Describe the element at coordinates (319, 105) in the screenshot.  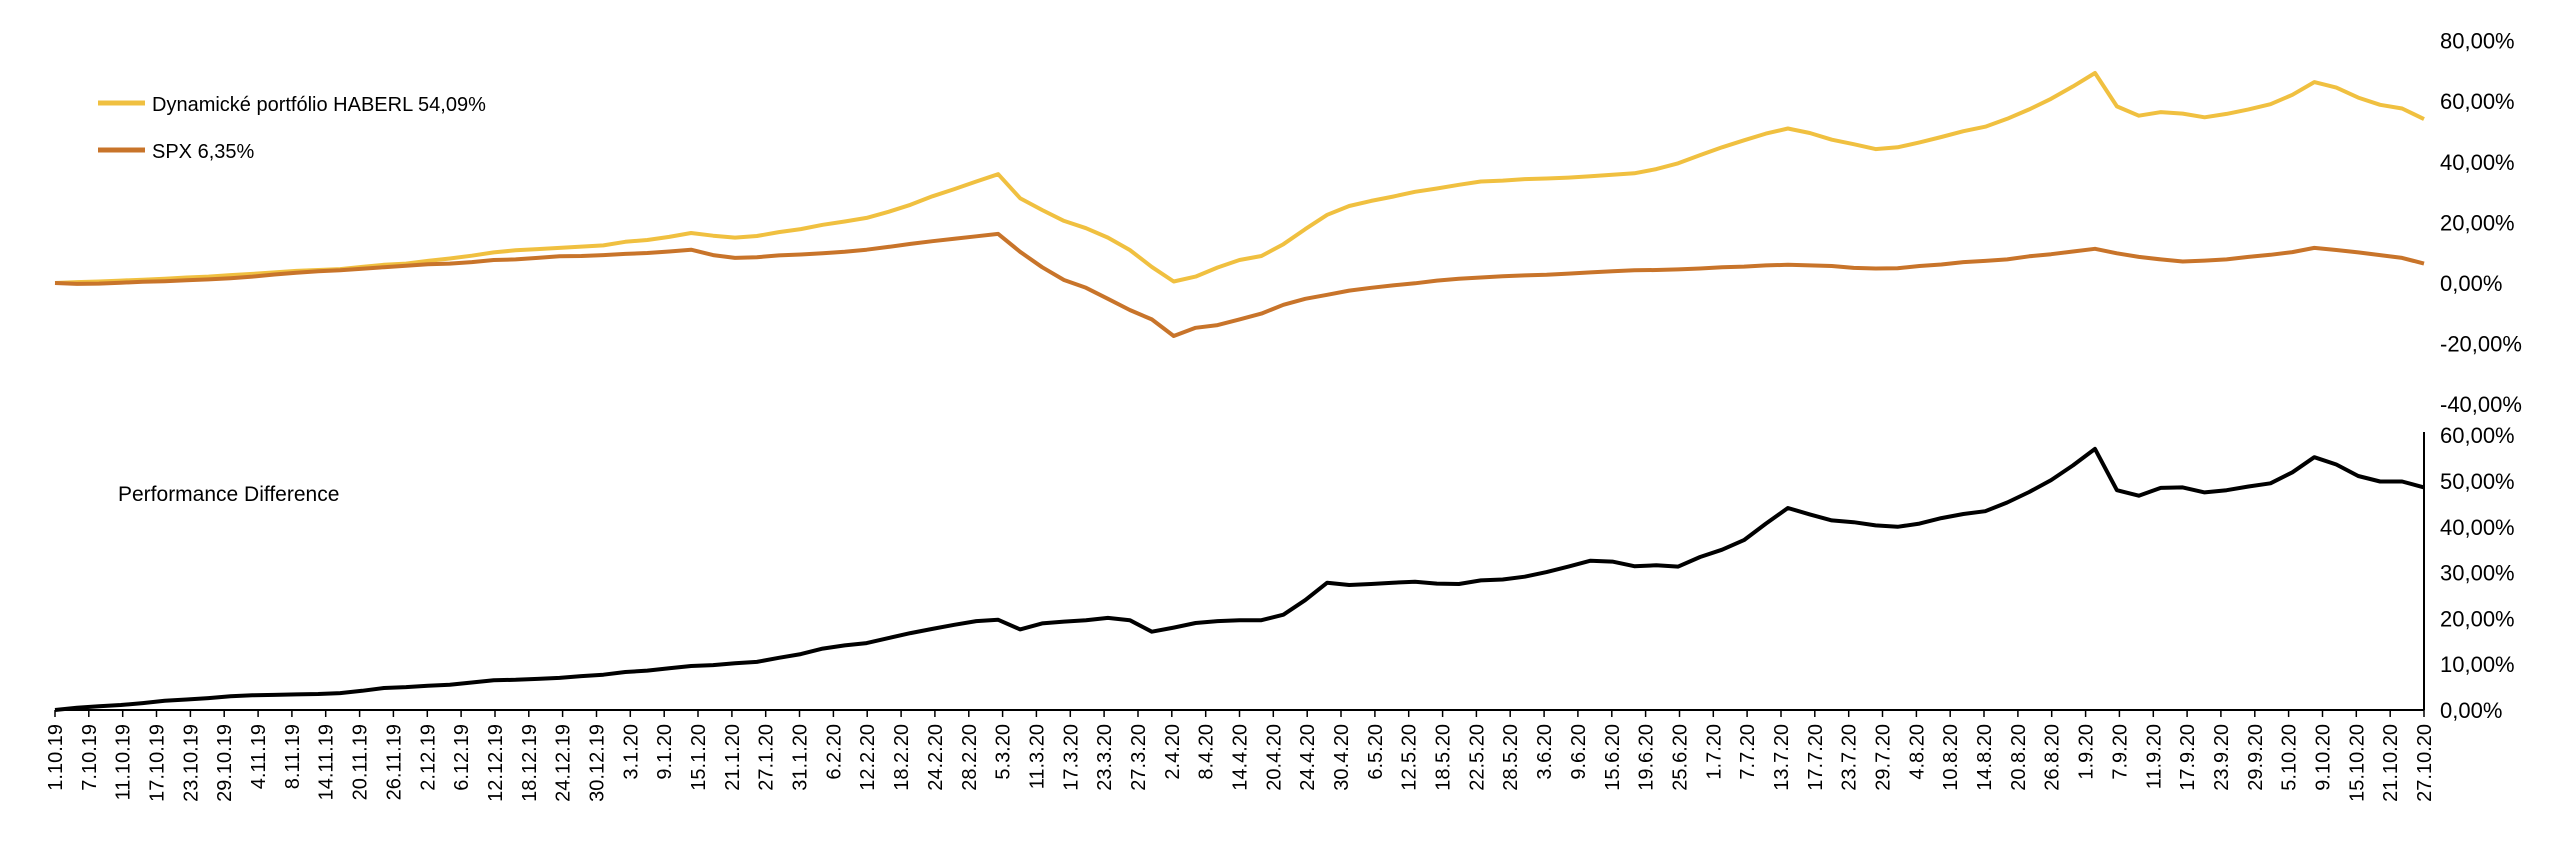
I see `legend-label-haberl: Dynamické portfólio HABERL 54,09%` at that location.